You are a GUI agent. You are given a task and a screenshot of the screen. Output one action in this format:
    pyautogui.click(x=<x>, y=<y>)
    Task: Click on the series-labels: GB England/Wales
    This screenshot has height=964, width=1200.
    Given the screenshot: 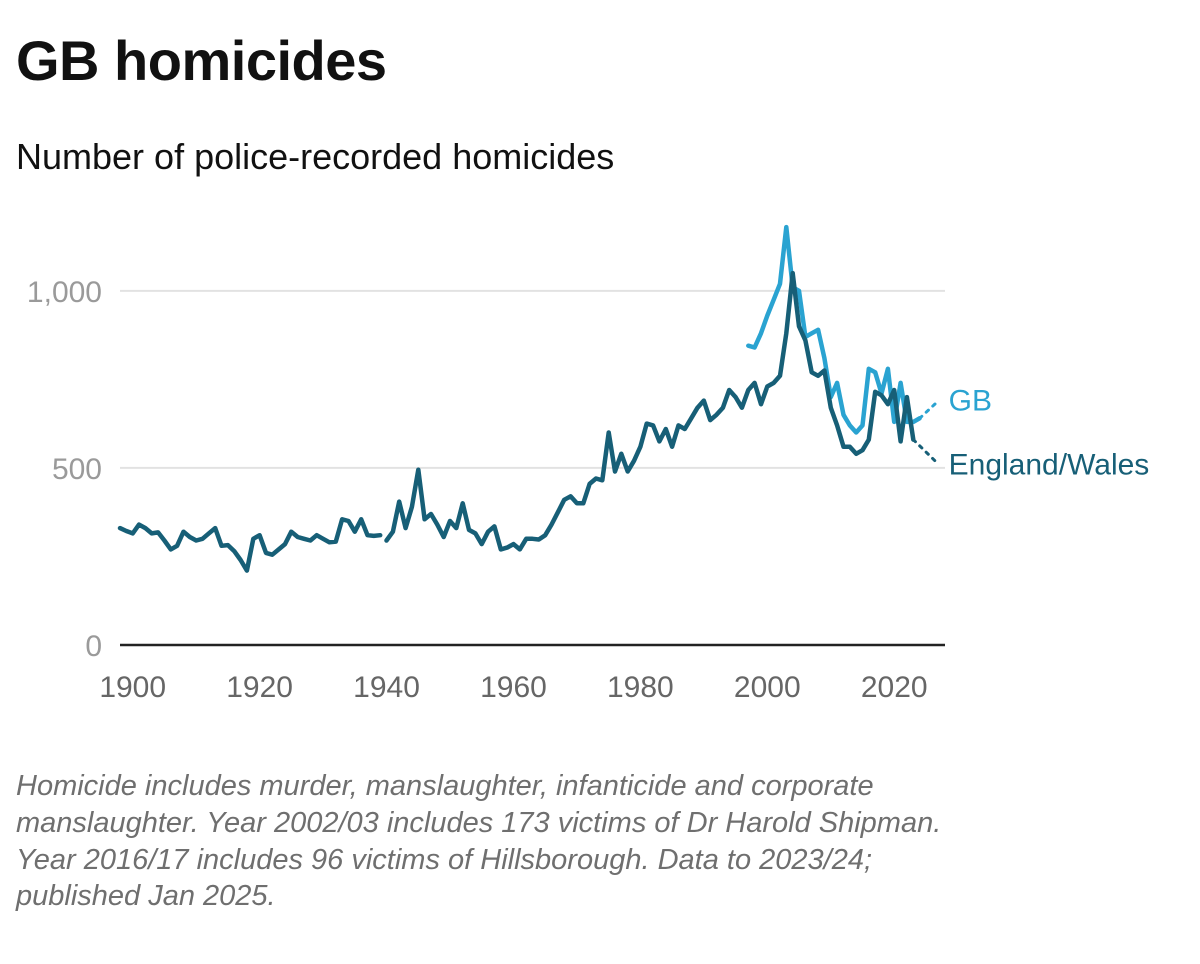 What is the action you would take?
    pyautogui.click(x=1049, y=433)
    